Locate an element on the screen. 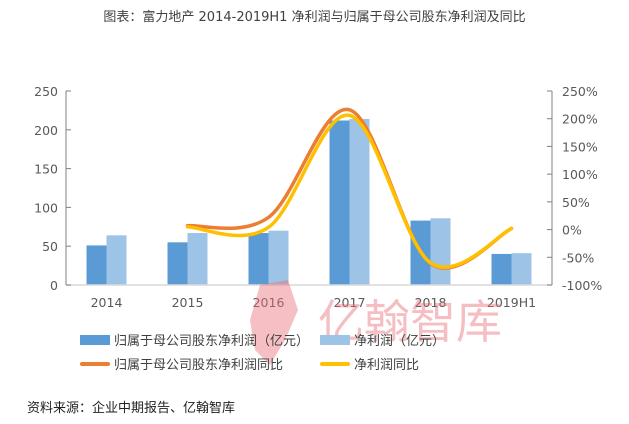 This screenshot has height=424, width=629. x-axis-tick-label: 2015 is located at coordinates (188, 302).